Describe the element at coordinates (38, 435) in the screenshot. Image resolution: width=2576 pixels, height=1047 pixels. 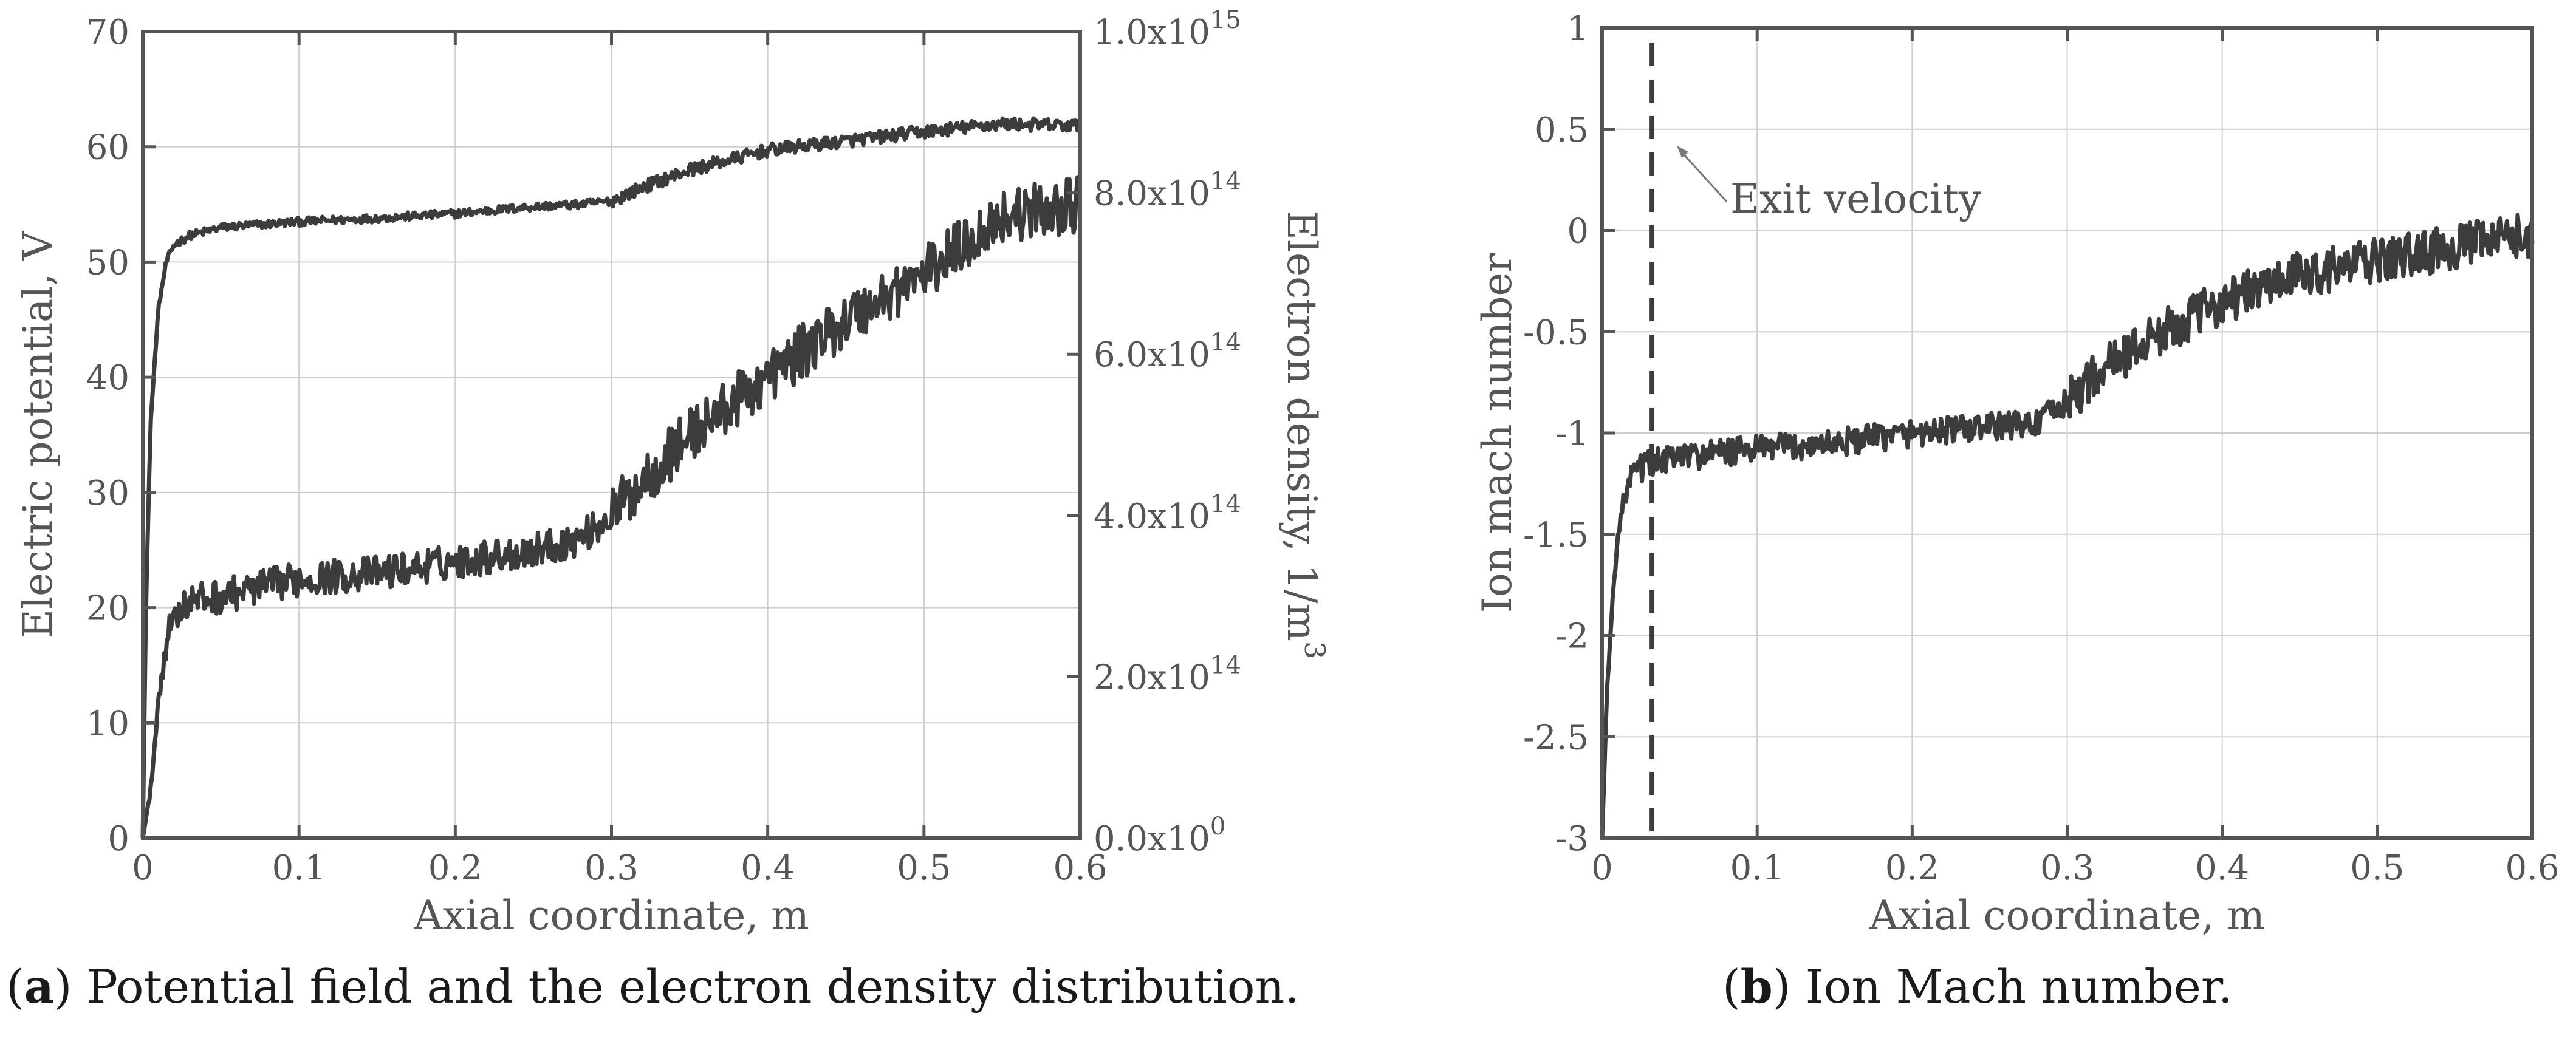
I see `y-axis-label: Electric potential, V` at that location.